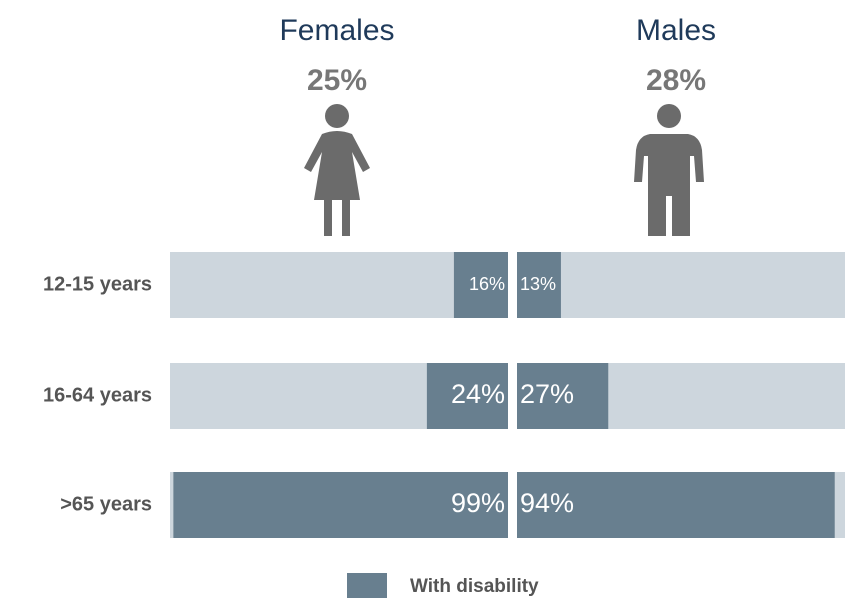 This screenshot has height=599, width=845. I want to click on group-total: 28%, so click(676, 80).